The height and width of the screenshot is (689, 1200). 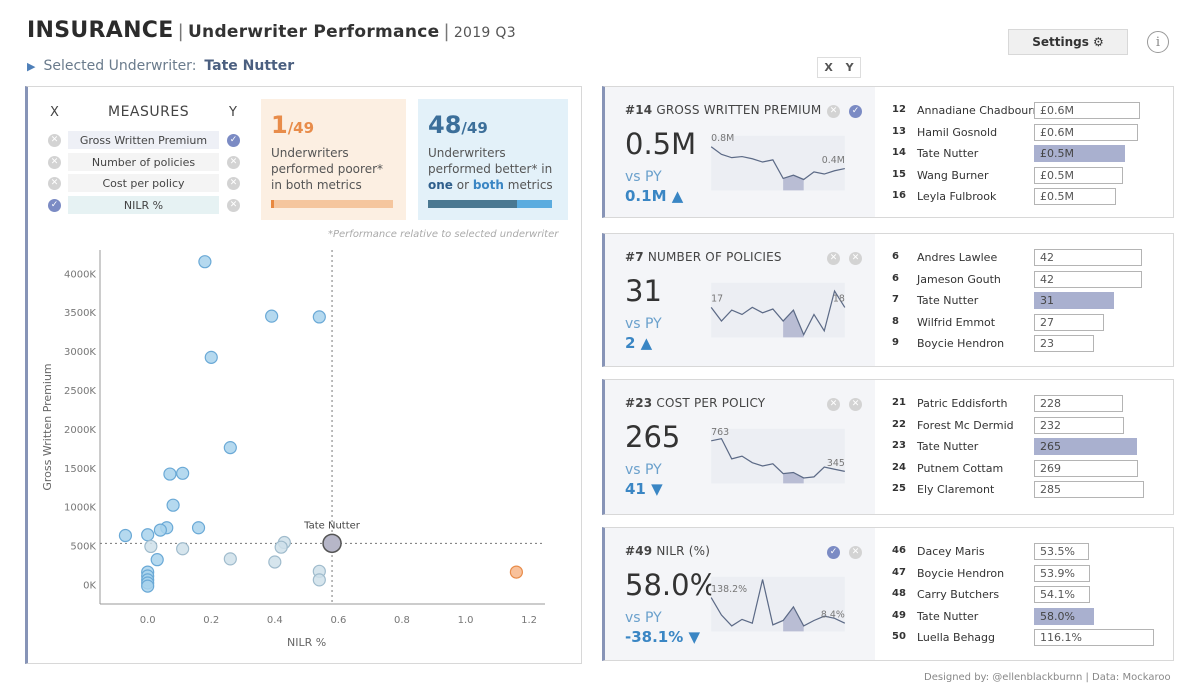 What do you see at coordinates (233, 112) in the screenshot?
I see `y-column-header: Y` at bounding box center [233, 112].